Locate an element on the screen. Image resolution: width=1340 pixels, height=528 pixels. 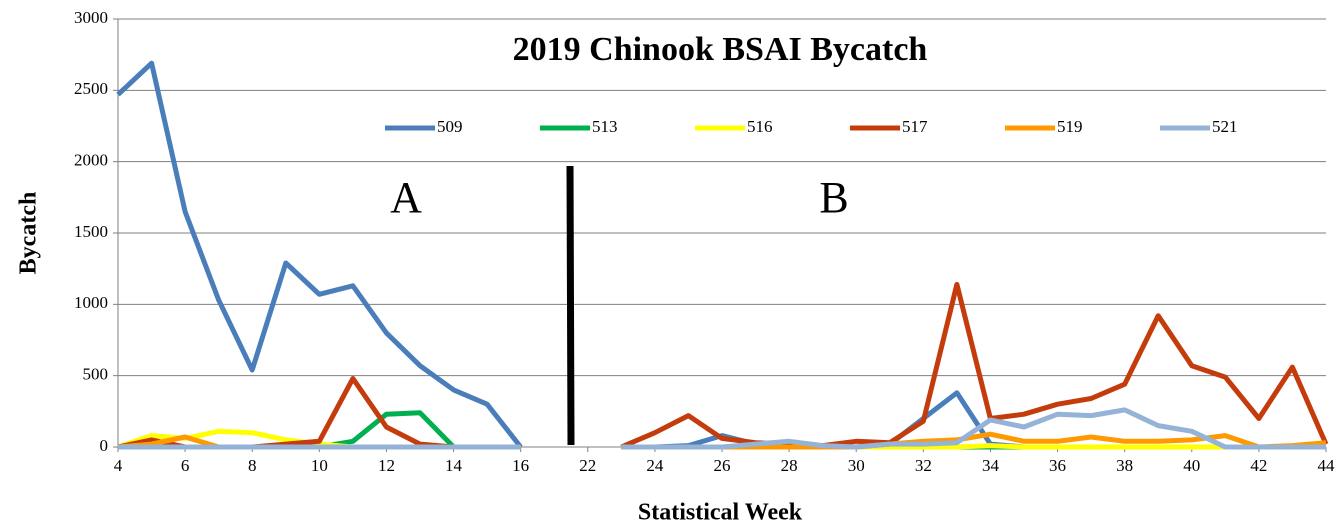
chart-title: 2019 Chinook BSAI Bycatch is located at coordinates (720, 49).